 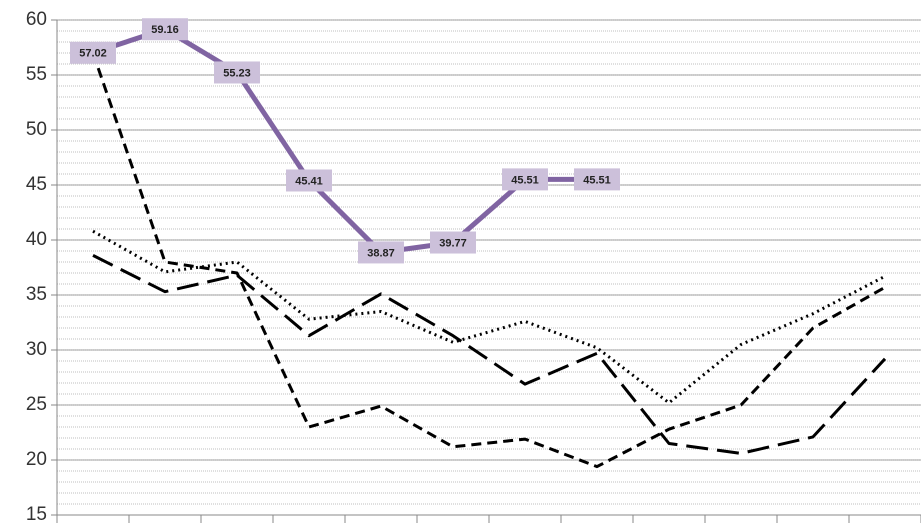 What do you see at coordinates (36, 184) in the screenshot?
I see `y-tick-label: 45` at bounding box center [36, 184].